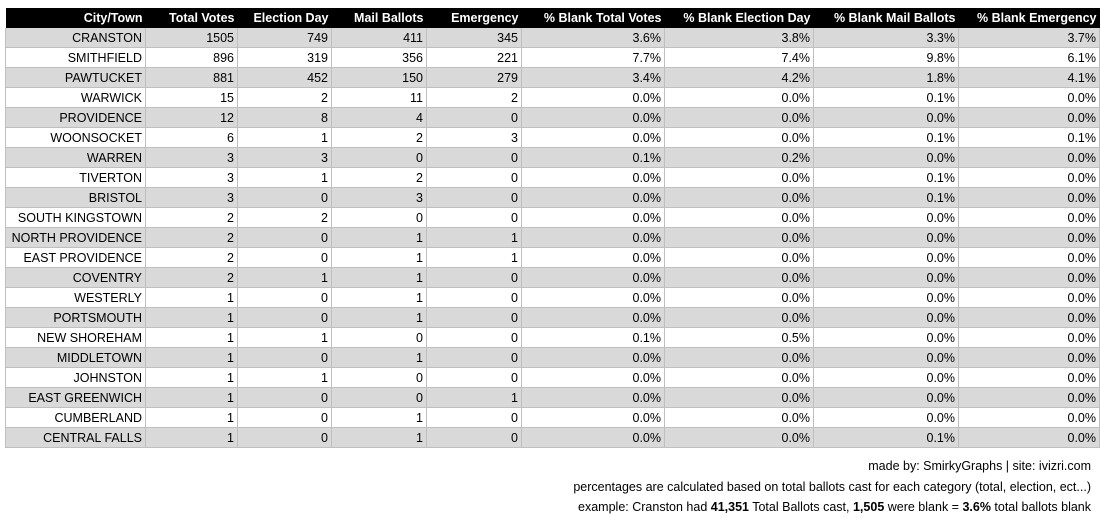  What do you see at coordinates (976, 507) in the screenshot?
I see `example-blank-pct: 3.6%` at bounding box center [976, 507].